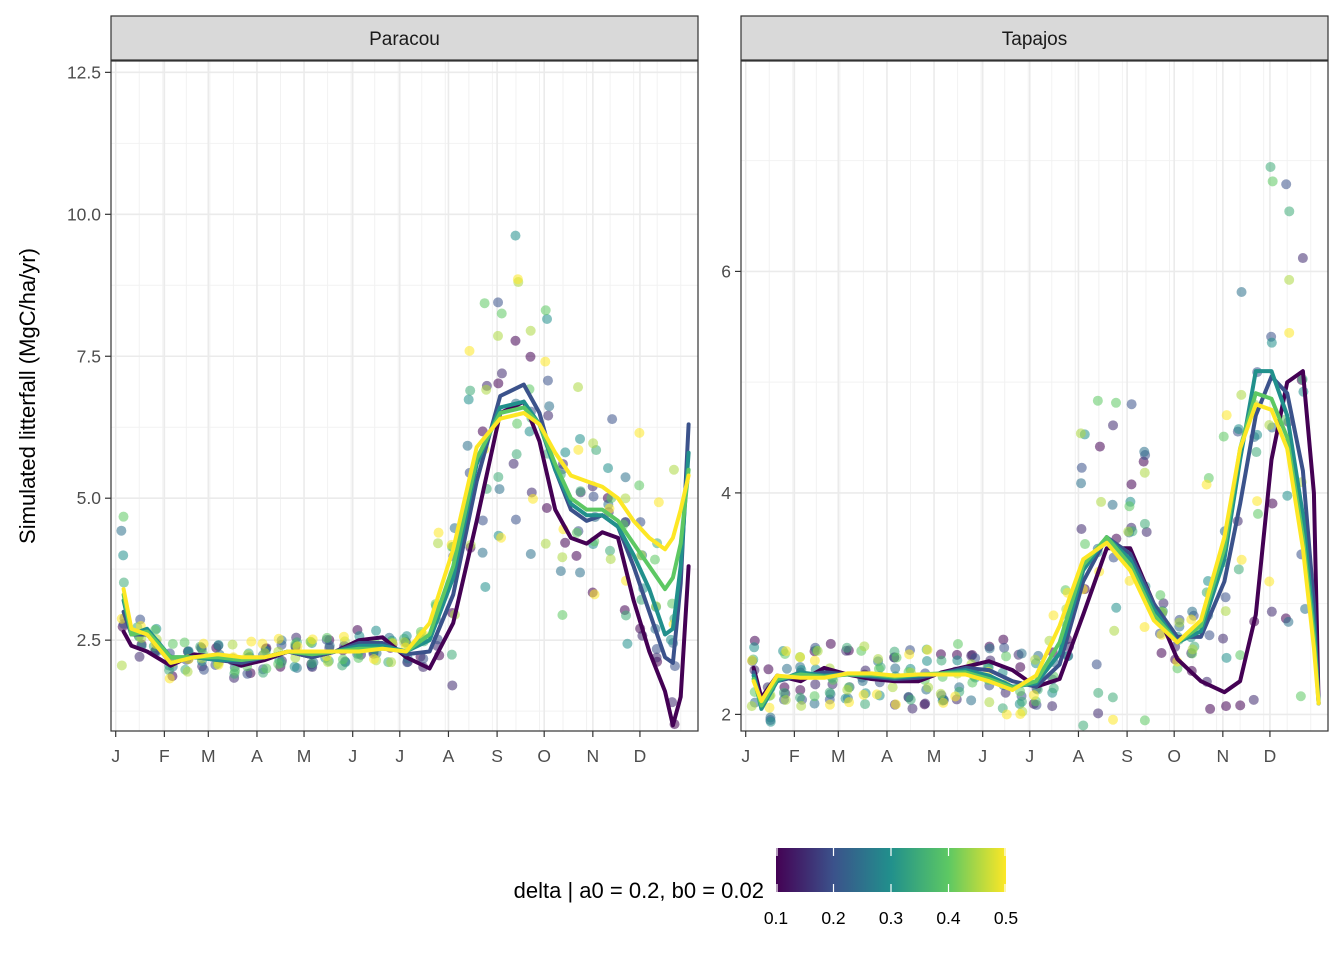 This screenshot has height=960, width=1344. Describe the element at coordinates (726, 493) in the screenshot. I see `y-tick-label: 4` at that location.